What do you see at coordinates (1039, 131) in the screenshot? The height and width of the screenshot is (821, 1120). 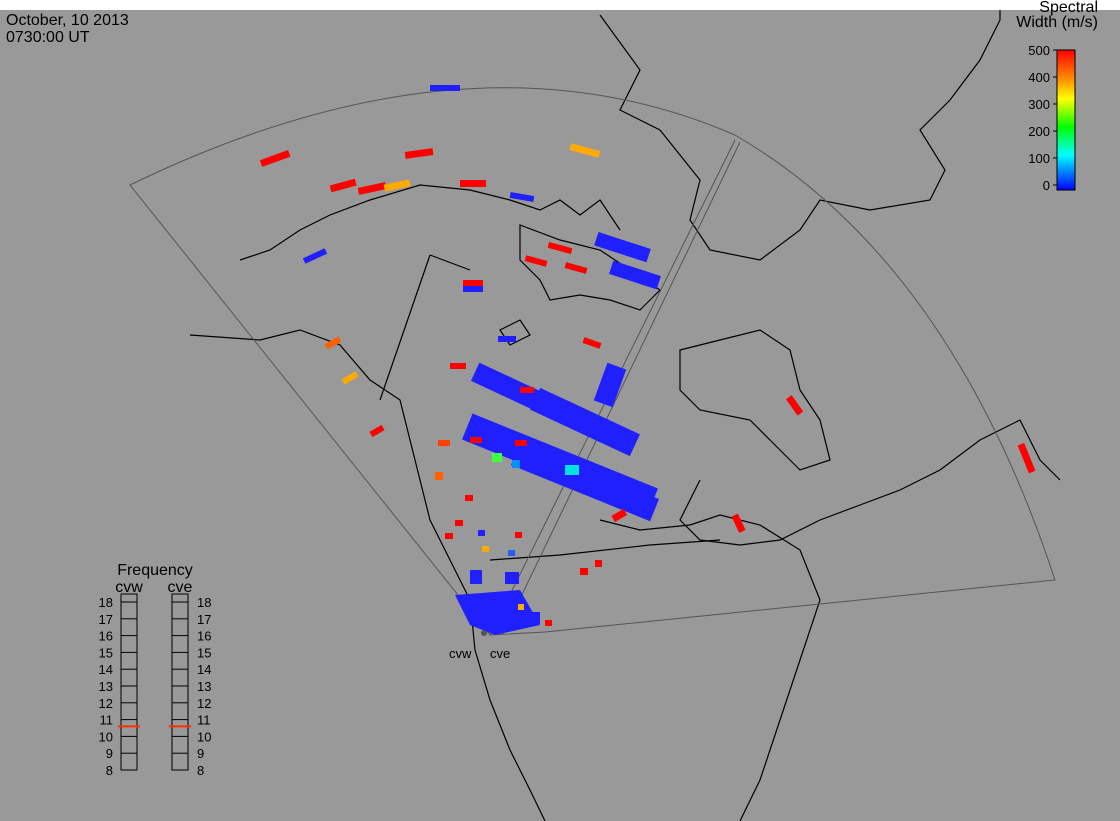 I see `colorbar-tick-label: 200` at bounding box center [1039, 131].